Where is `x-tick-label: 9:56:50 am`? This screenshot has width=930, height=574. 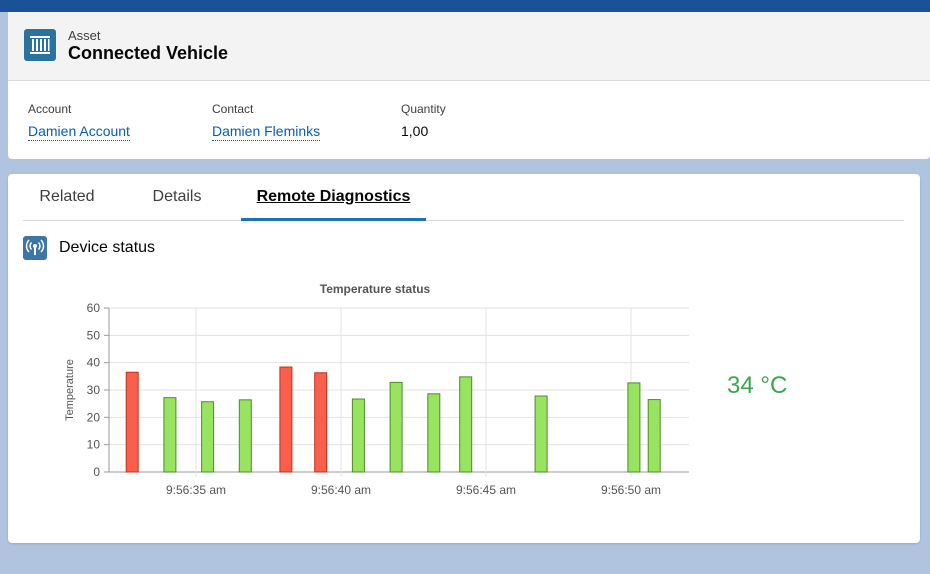
x-tick-label: 9:56:50 am is located at coordinates (631, 490).